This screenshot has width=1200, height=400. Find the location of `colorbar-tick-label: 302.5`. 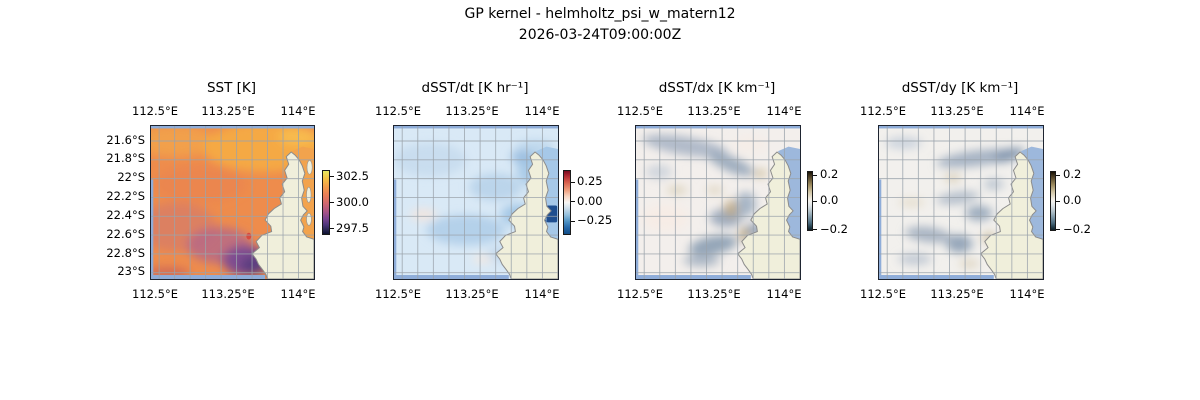

colorbar-tick-label: 302.5 is located at coordinates (352, 176).